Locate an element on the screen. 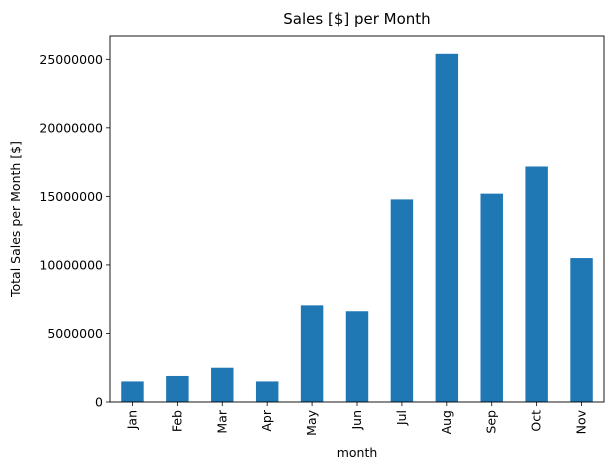  bar-may is located at coordinates (312, 353).